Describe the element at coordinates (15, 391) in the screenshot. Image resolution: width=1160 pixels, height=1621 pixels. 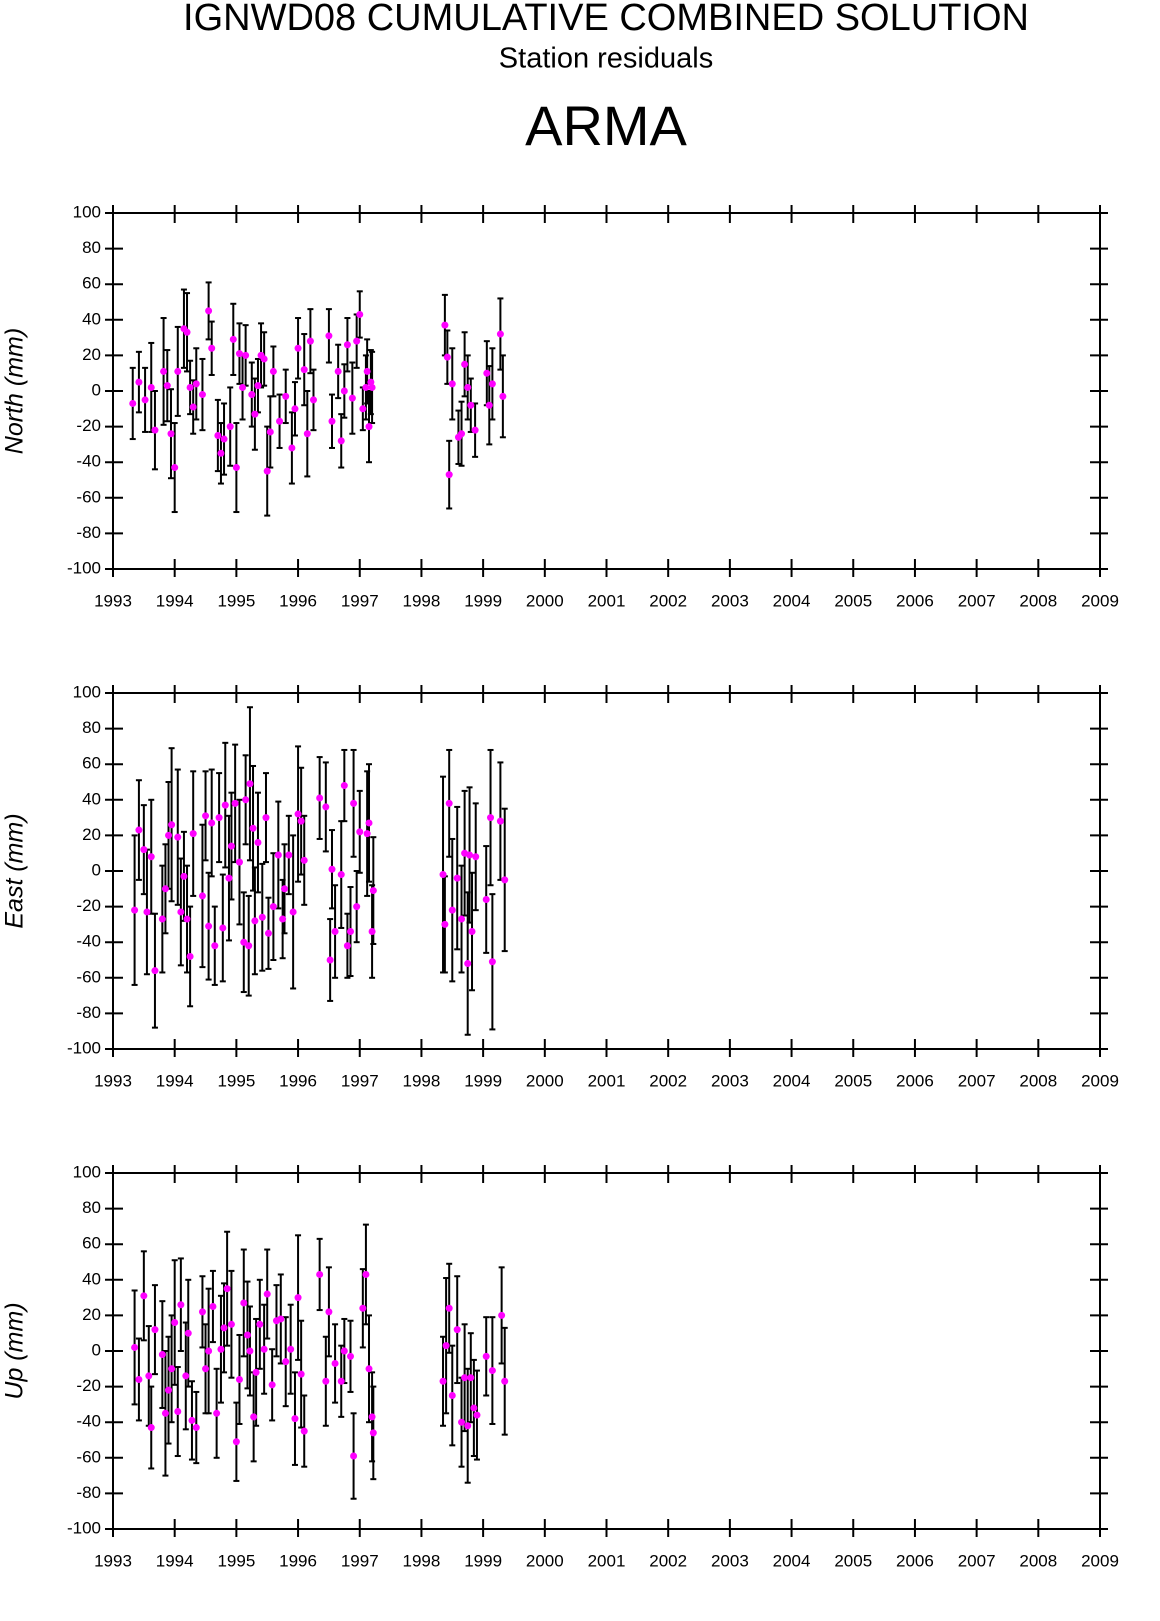
I see `y-axis-label: North (mm)` at that location.